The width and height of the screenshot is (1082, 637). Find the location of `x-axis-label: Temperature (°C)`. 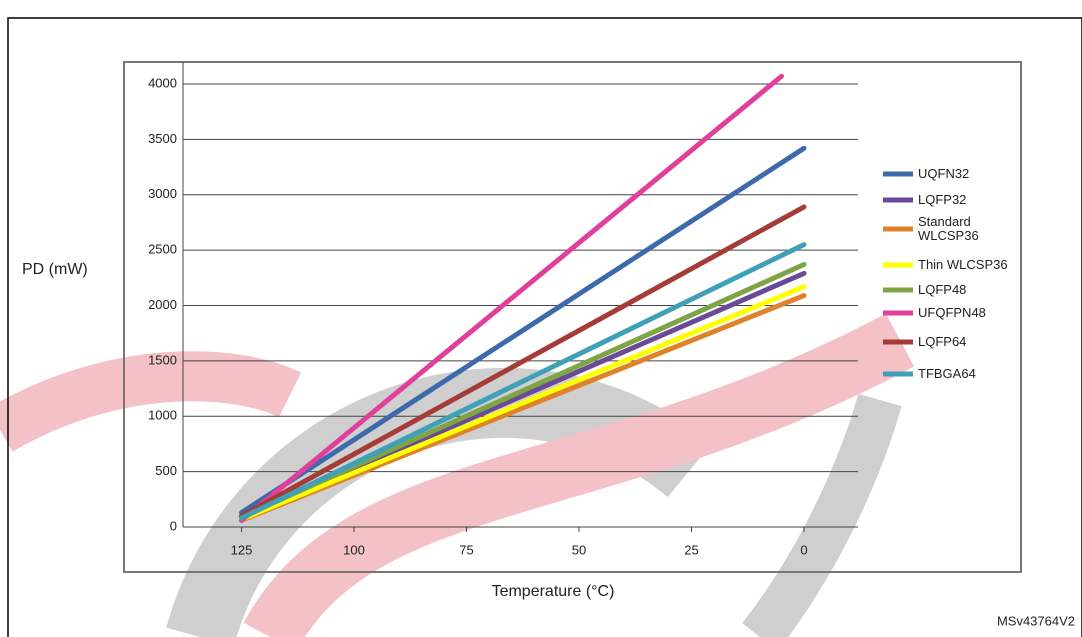

x-axis-label: Temperature (°C) is located at coordinates (553, 591).